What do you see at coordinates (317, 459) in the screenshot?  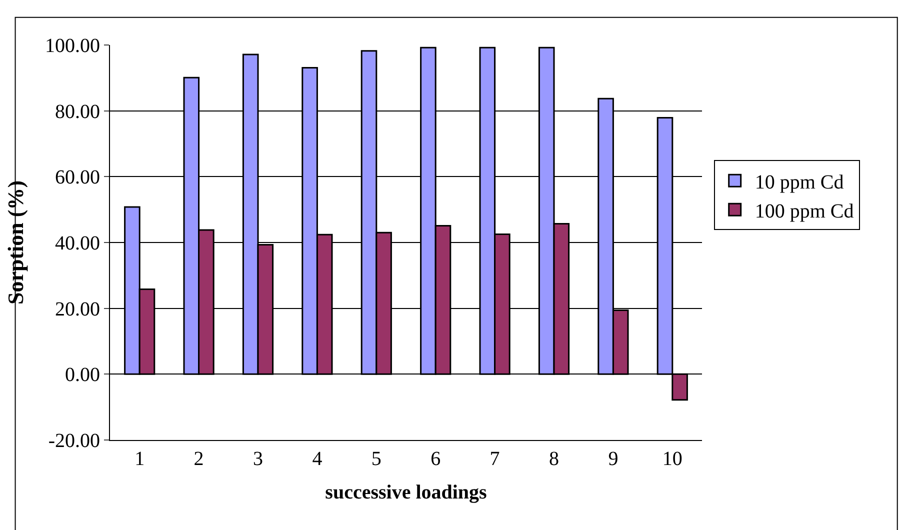 I see `x-tick-label: 4` at bounding box center [317, 459].